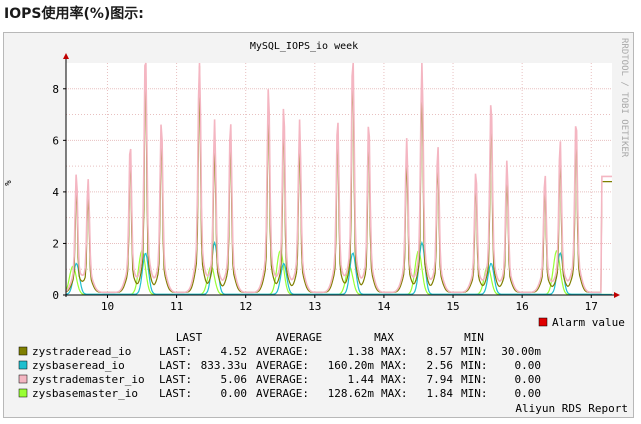 This screenshot has height=424, width=641. What do you see at coordinates (571, 408) in the screenshot?
I see `report-footer: Aliyun RDS Report` at bounding box center [571, 408].